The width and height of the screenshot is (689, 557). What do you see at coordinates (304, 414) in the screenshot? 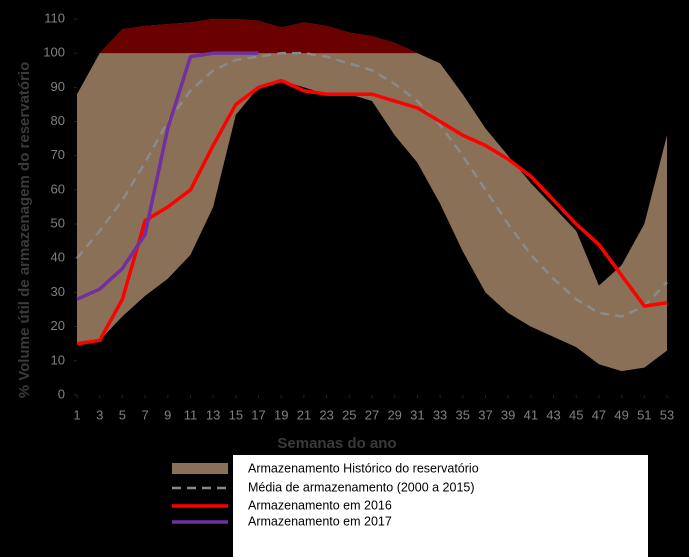
I see `x-tick-label: 21` at bounding box center [304, 414].